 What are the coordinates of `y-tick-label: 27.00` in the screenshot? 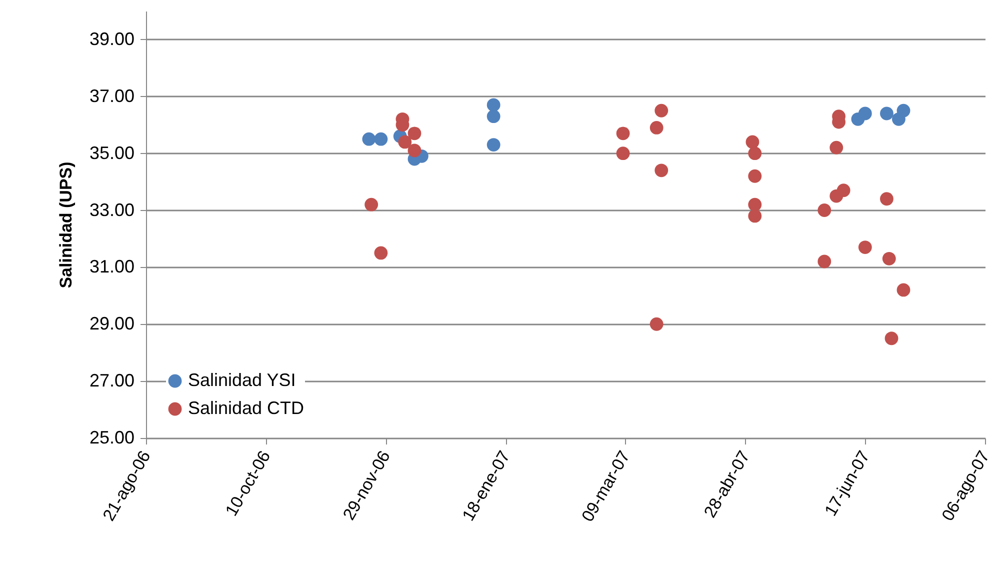 It's located at (111, 380).